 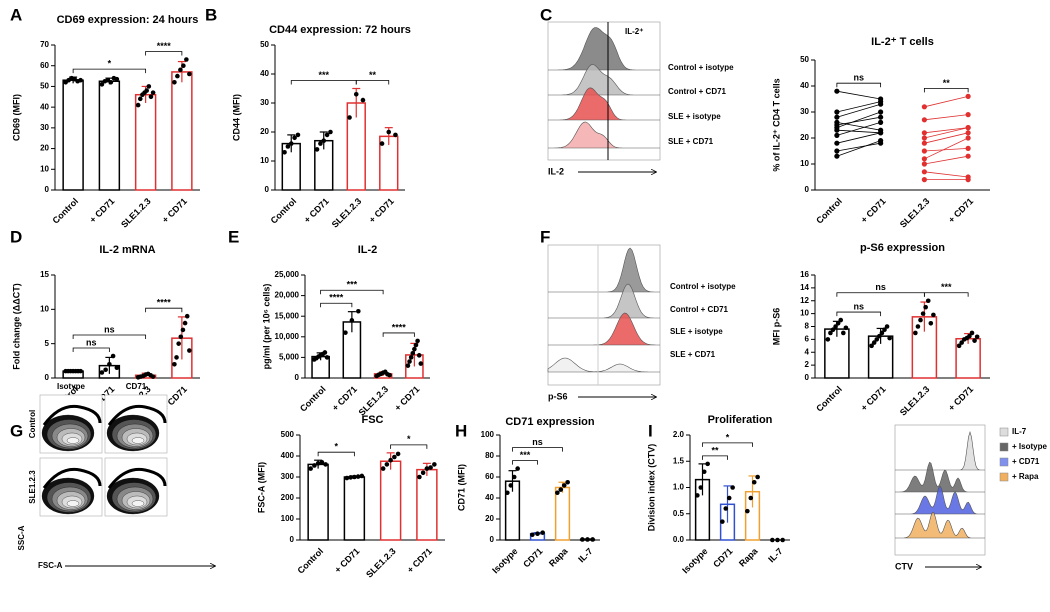 I want to click on y-tick-label: 300, so click(x=288, y=476).